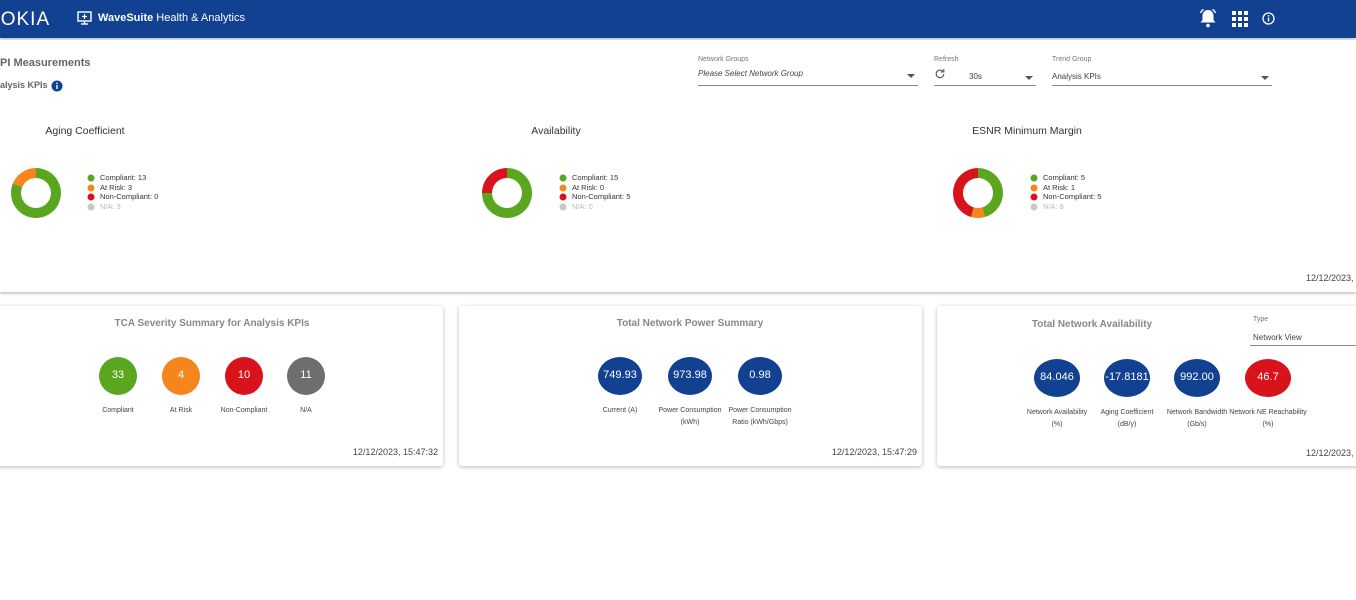 The width and height of the screenshot is (1356, 600). Describe the element at coordinates (1092, 324) in the screenshot. I see `card-title: Total Network Availability` at that location.